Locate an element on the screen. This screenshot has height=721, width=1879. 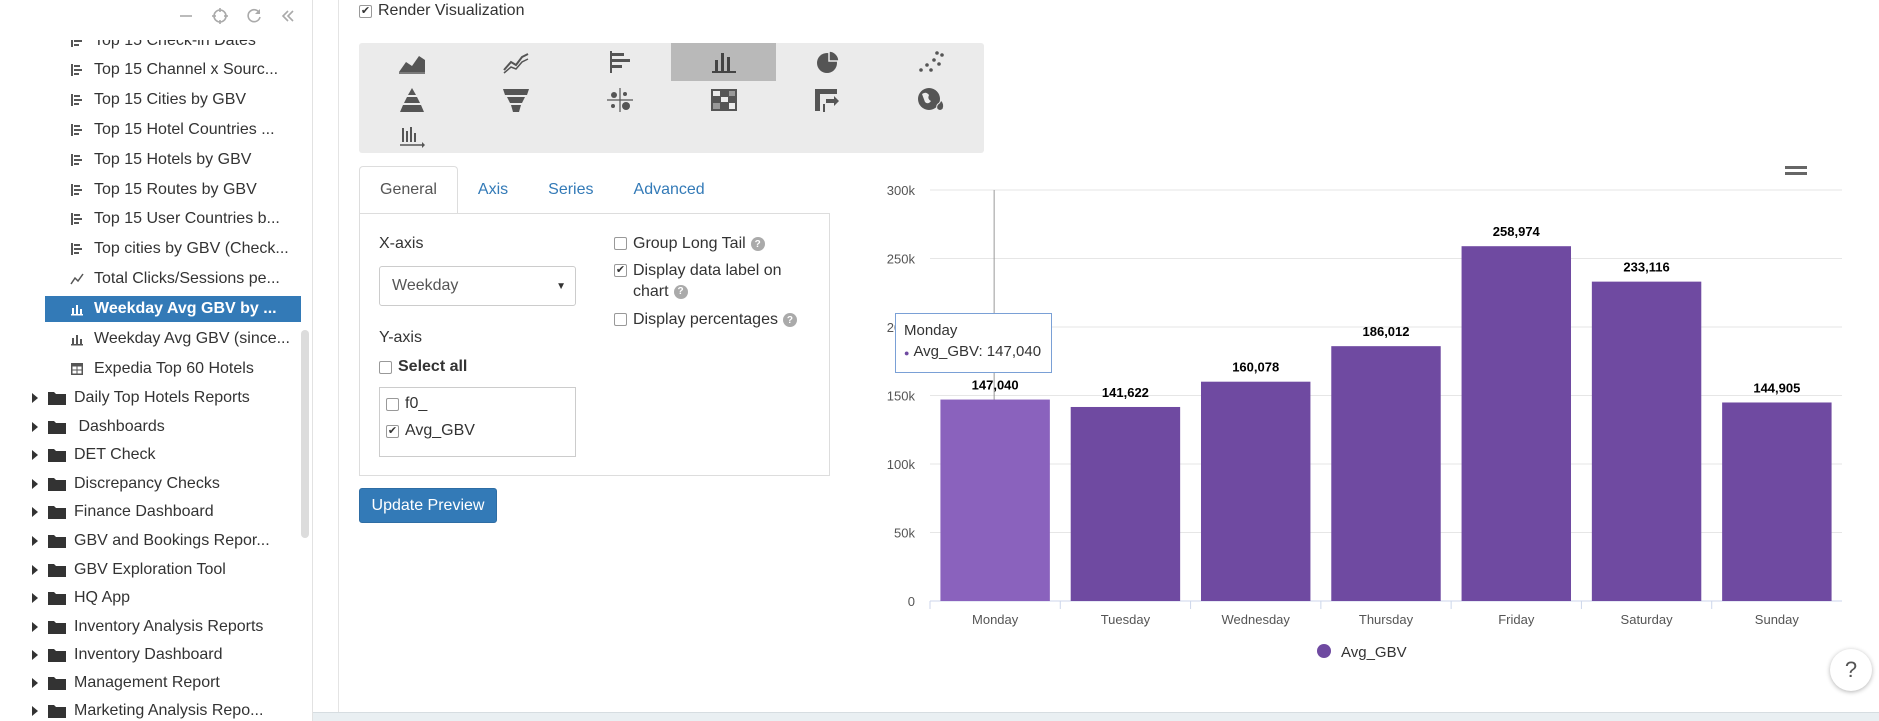
bar-friday is located at coordinates (1516, 423).